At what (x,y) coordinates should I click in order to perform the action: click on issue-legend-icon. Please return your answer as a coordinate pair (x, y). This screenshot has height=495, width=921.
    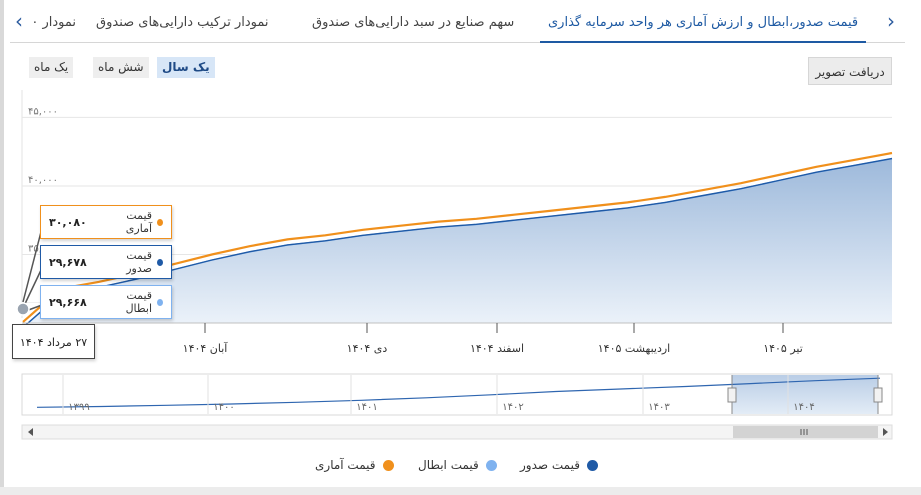
    Looking at the image, I should click on (592, 465).